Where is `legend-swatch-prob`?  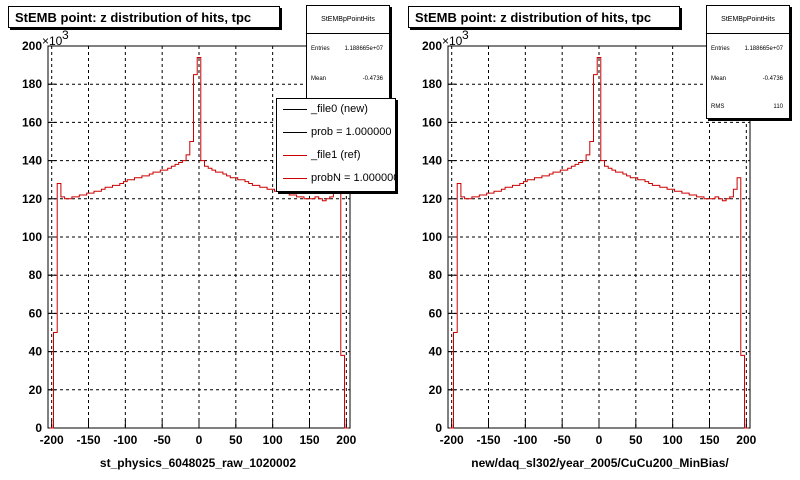
legend-swatch-prob is located at coordinates (295, 132).